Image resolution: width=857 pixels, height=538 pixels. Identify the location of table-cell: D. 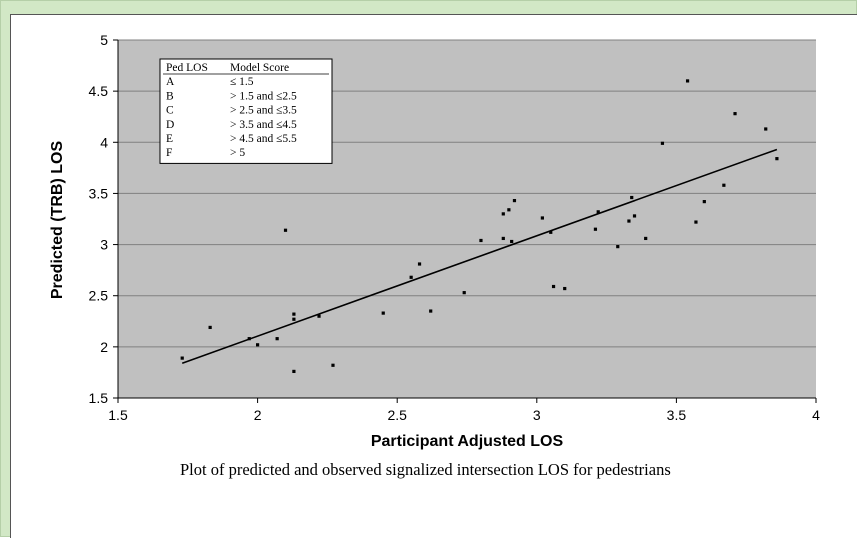
(170, 125).